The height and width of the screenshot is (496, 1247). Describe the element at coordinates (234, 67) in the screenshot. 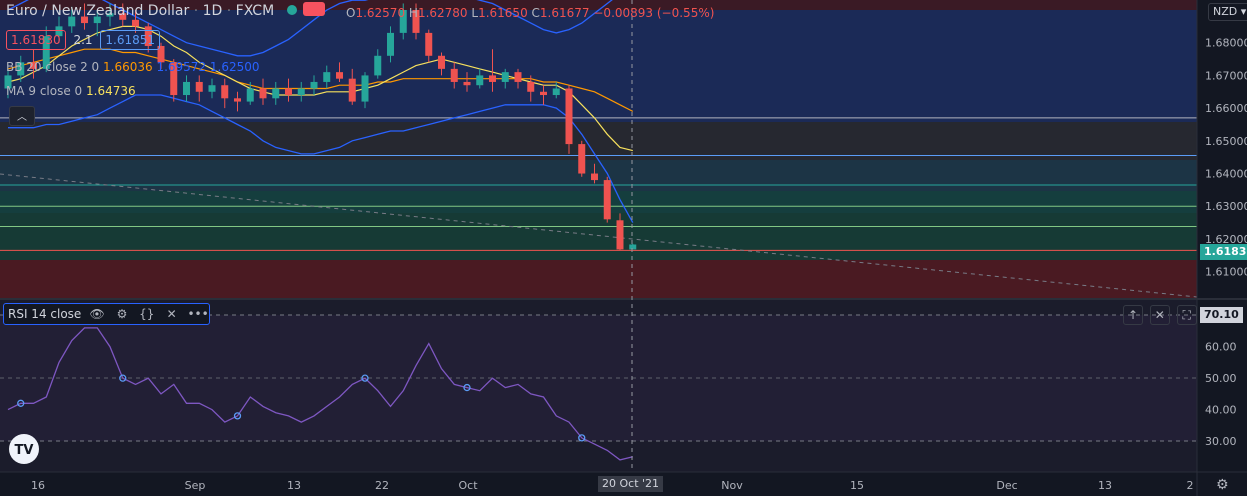

I see `bb-lower-value: 1.62500` at that location.